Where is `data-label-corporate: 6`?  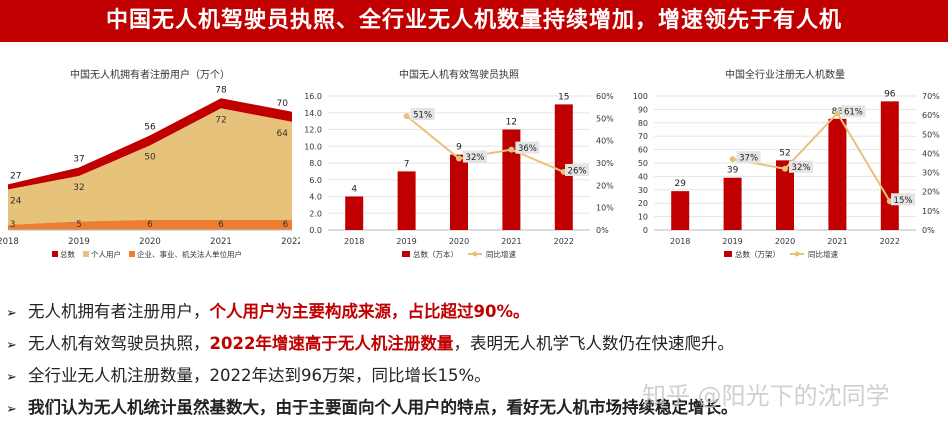
data-label-corporate: 6 is located at coordinates (285, 225).